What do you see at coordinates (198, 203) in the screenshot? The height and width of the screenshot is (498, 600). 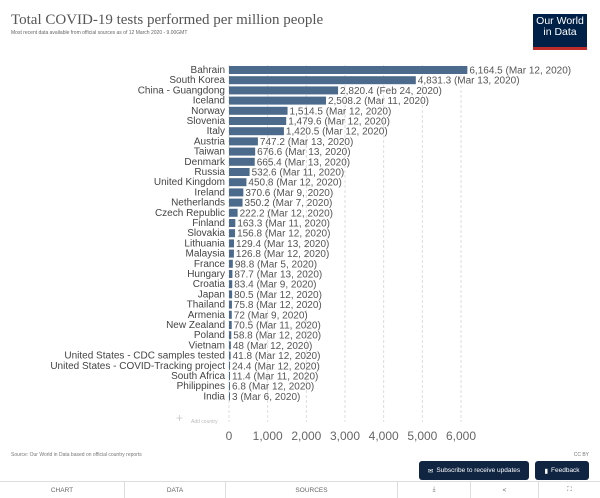 I see `category-label: Netherlands` at bounding box center [198, 203].